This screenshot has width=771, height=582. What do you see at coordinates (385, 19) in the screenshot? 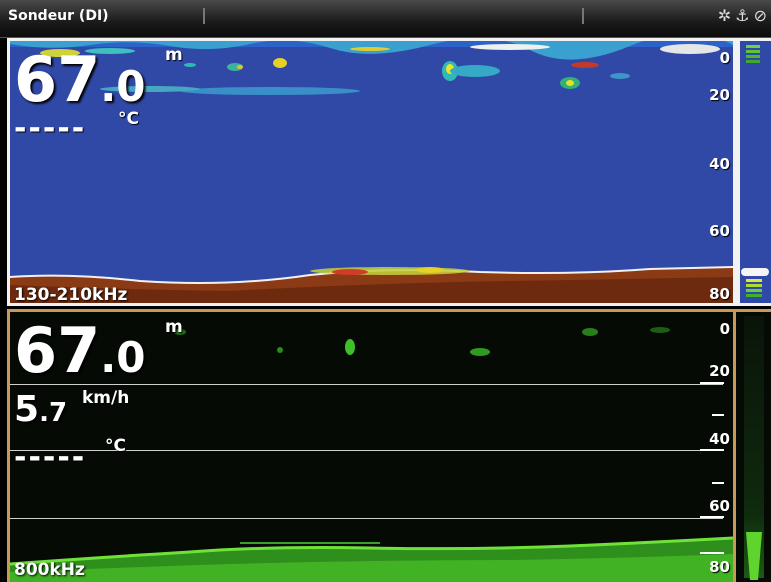
I see `title-bar: Sondeur (DI) ✲ ⚓ ⊘` at bounding box center [385, 19].